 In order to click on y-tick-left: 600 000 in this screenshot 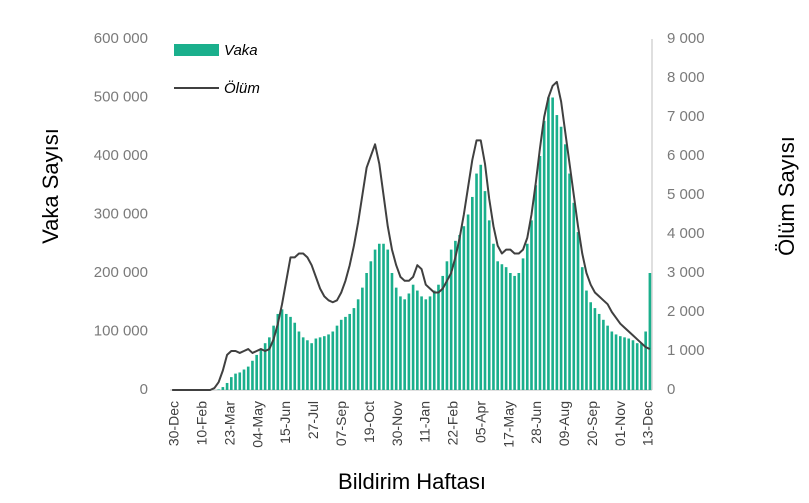, I will do `click(121, 38)`.